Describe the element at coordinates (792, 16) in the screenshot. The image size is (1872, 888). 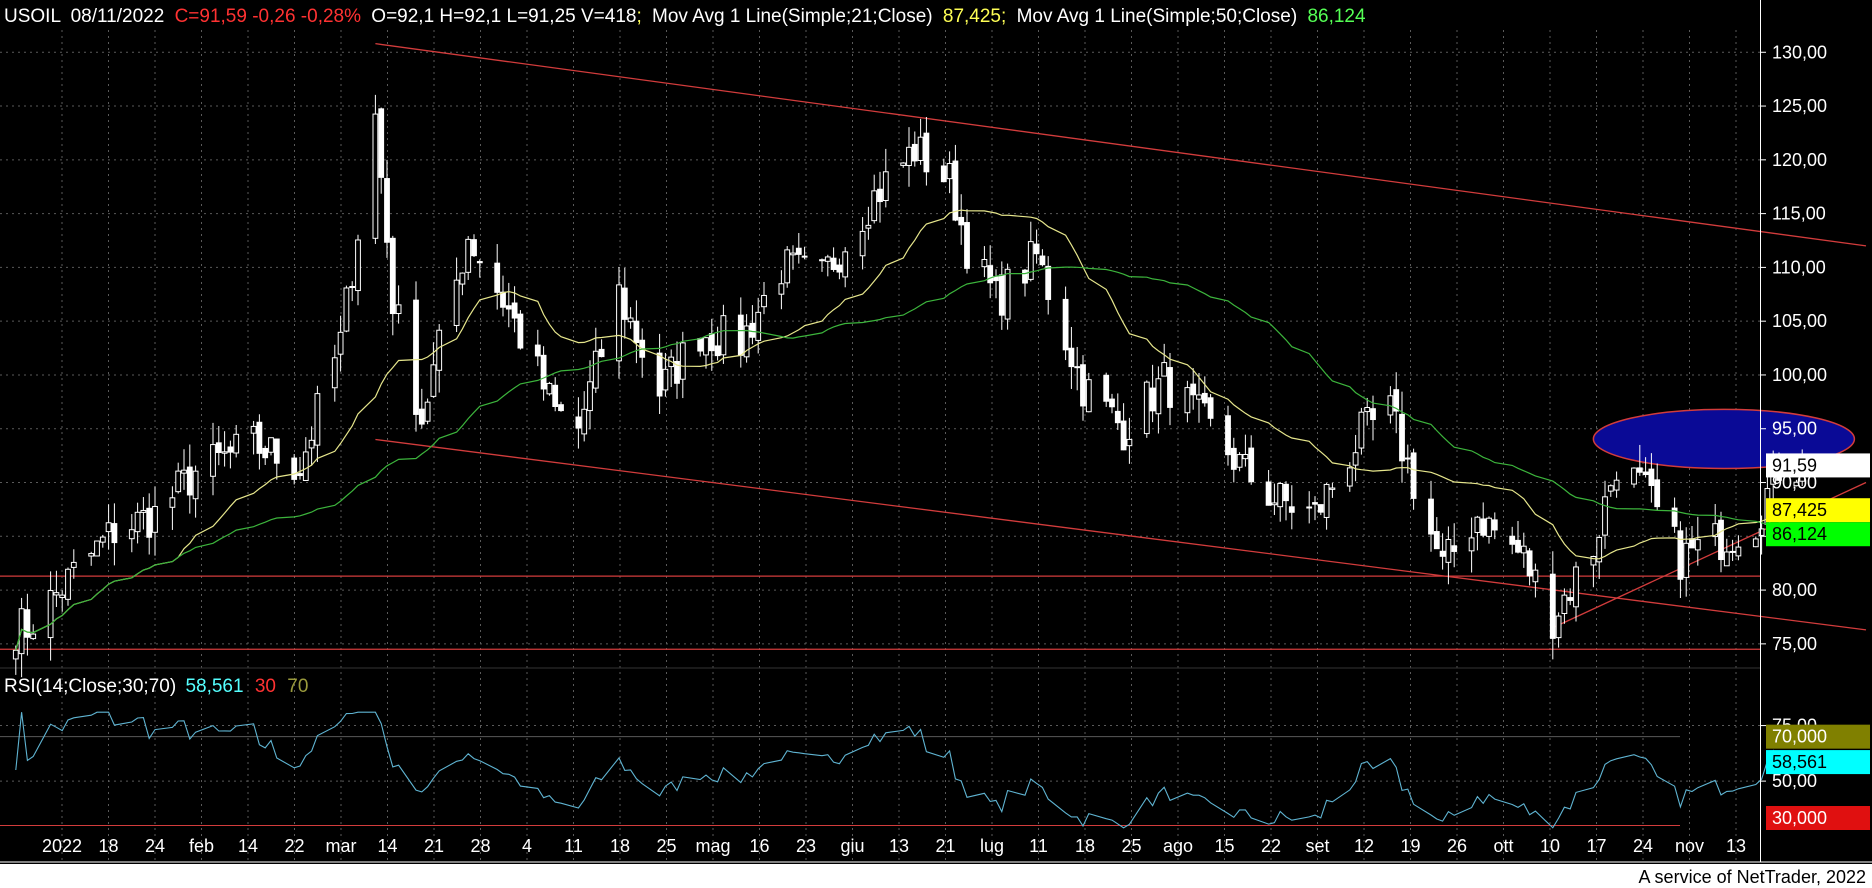
I see `ma21-label: Mov Avg 1 Line(Simple;21;Close)` at that location.